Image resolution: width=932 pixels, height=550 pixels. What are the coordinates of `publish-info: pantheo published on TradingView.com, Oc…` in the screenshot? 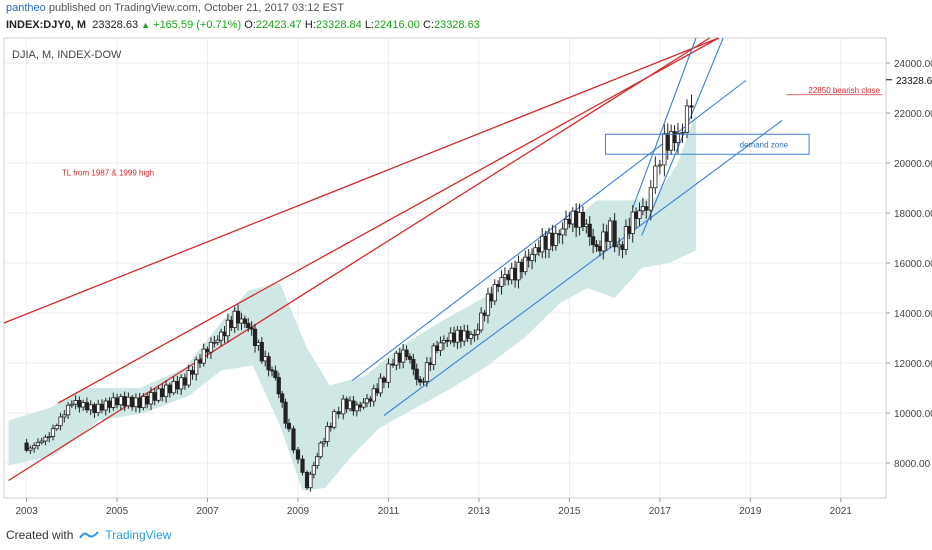 It's located at (175, 8).